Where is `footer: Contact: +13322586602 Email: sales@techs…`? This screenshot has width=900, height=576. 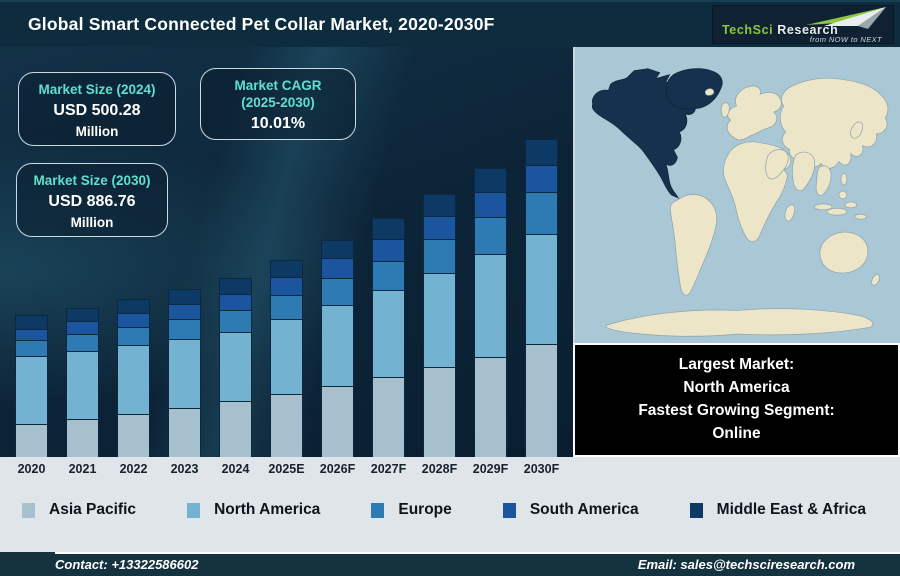
footer: Contact: +13322586602 Email: sales@techs… is located at coordinates (450, 564).